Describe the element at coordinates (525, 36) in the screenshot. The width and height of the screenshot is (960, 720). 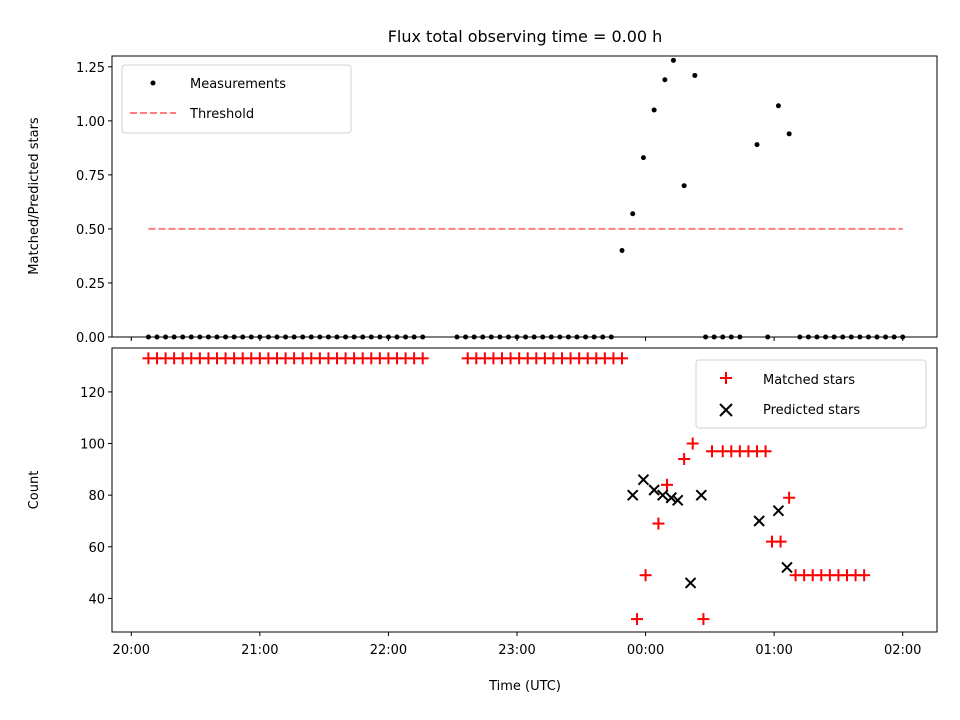
I see `chart-title: Flux total observing time = 0.00 h` at that location.